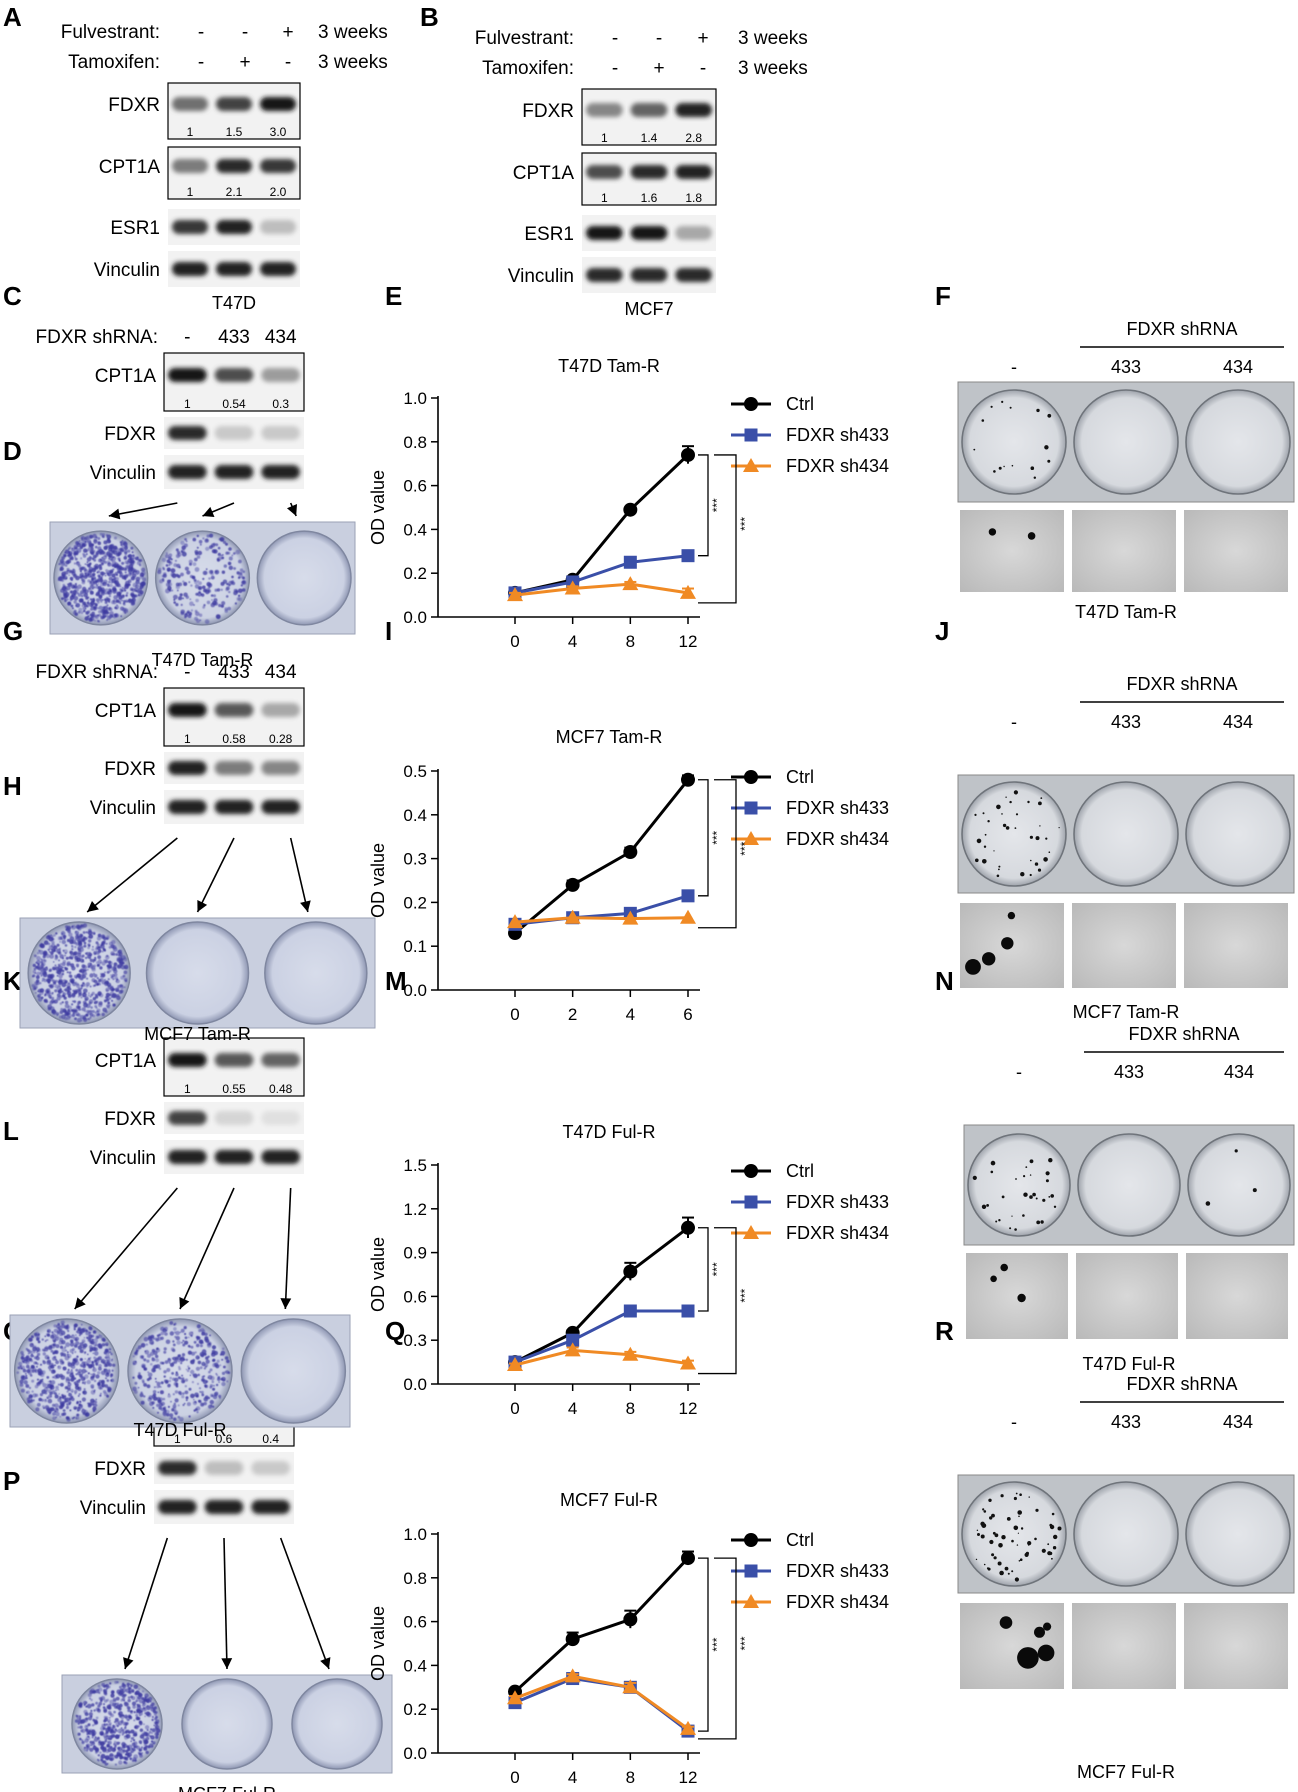 This screenshot has width=1298, height=1792. I want to click on legend-label: FDXR sh433, so click(837, 808).